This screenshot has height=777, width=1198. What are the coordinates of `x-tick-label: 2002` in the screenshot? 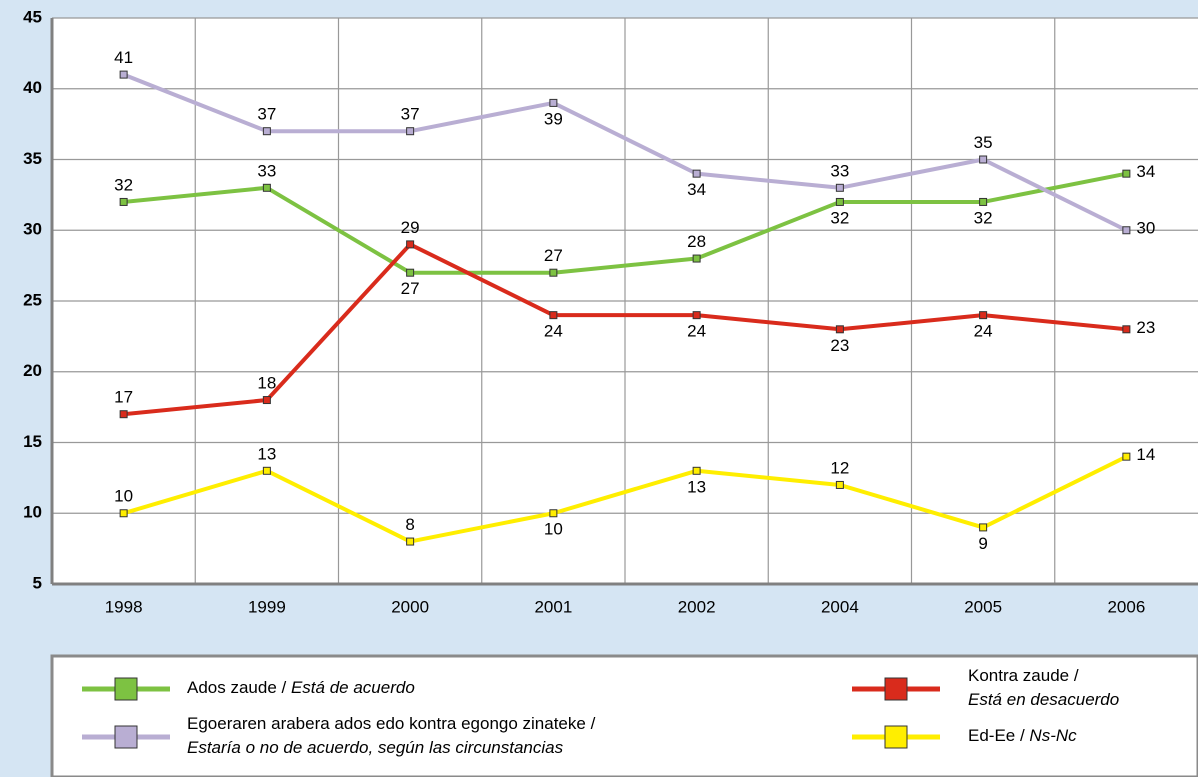 It's located at (697, 606).